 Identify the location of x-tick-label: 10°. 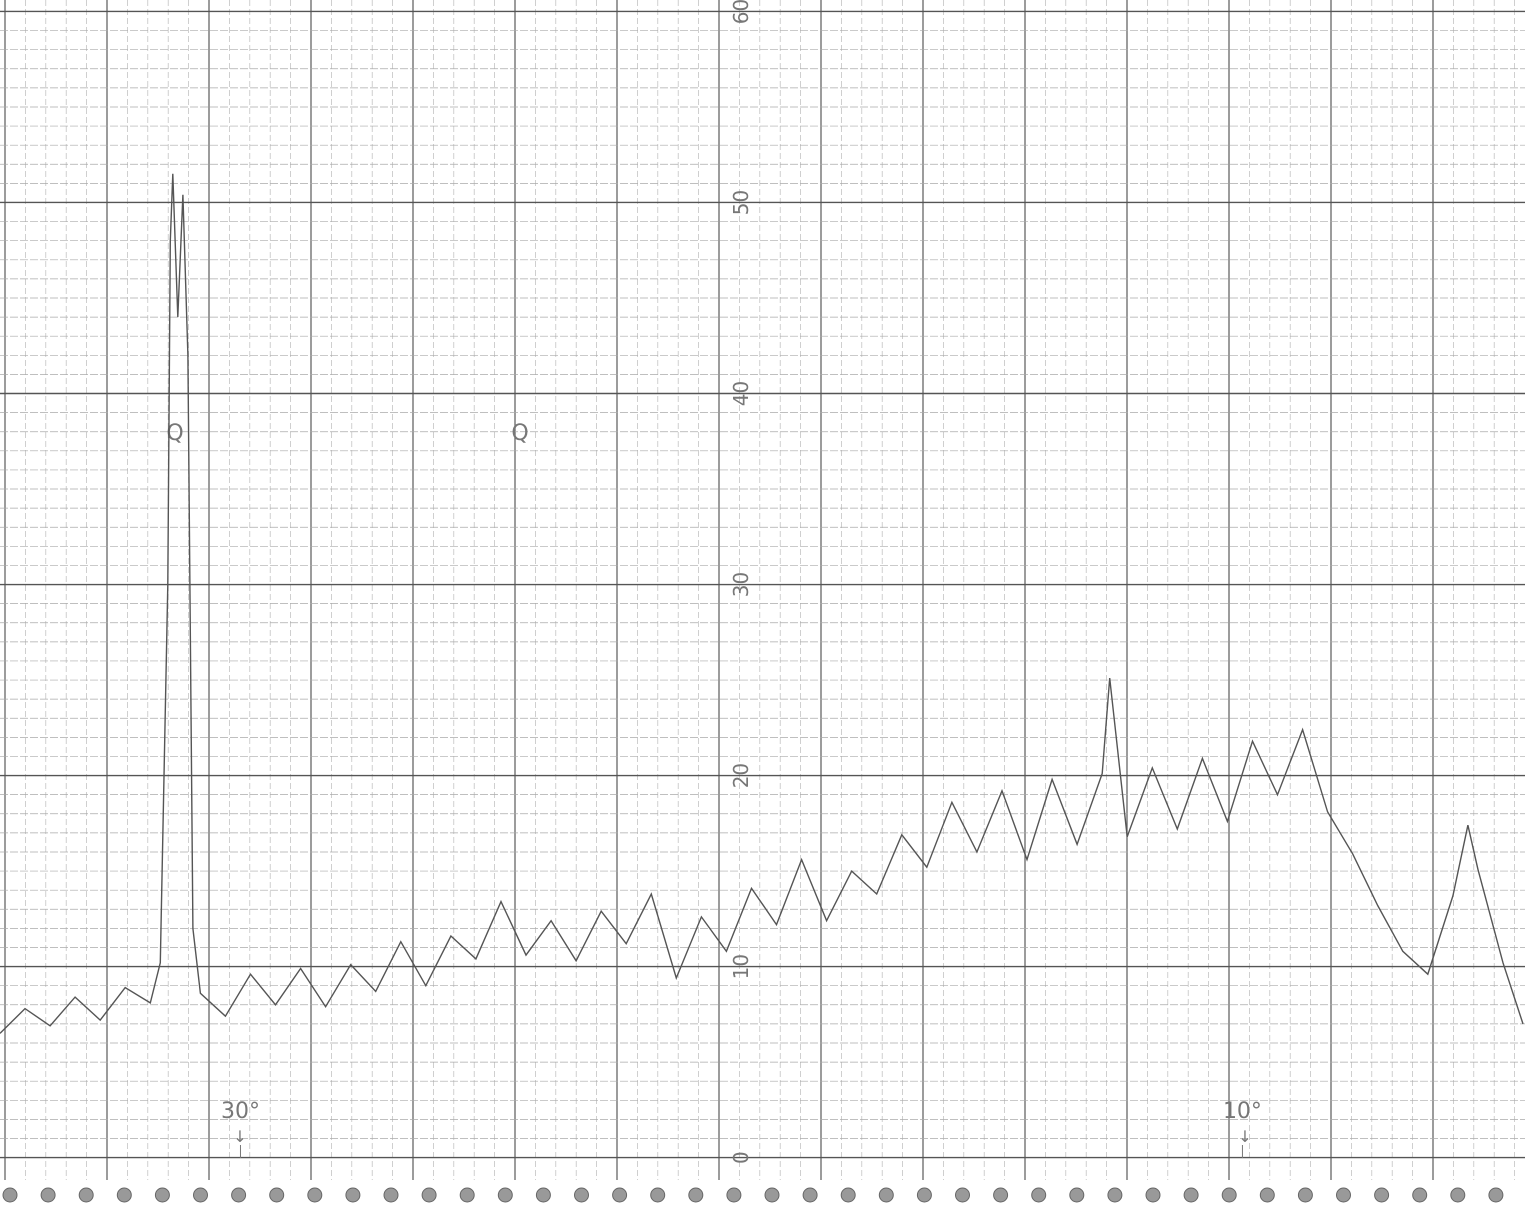
(1242, 1111).